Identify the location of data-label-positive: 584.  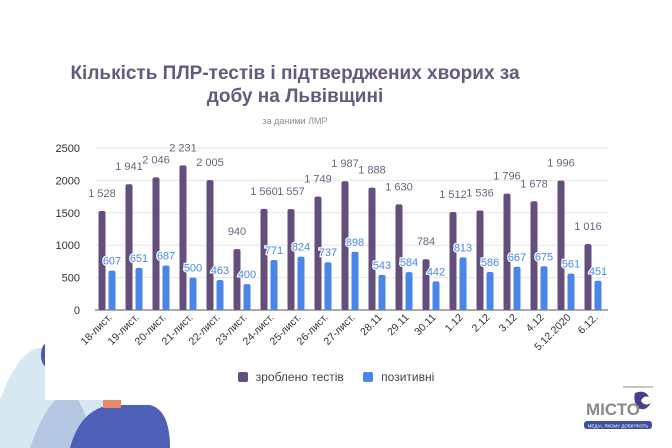
(409, 263).